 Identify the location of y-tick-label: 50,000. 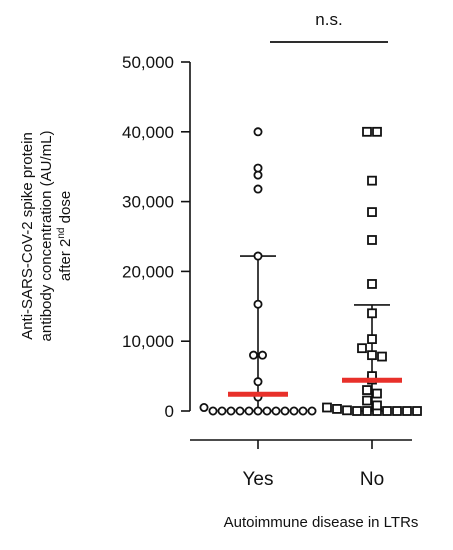
(148, 62).